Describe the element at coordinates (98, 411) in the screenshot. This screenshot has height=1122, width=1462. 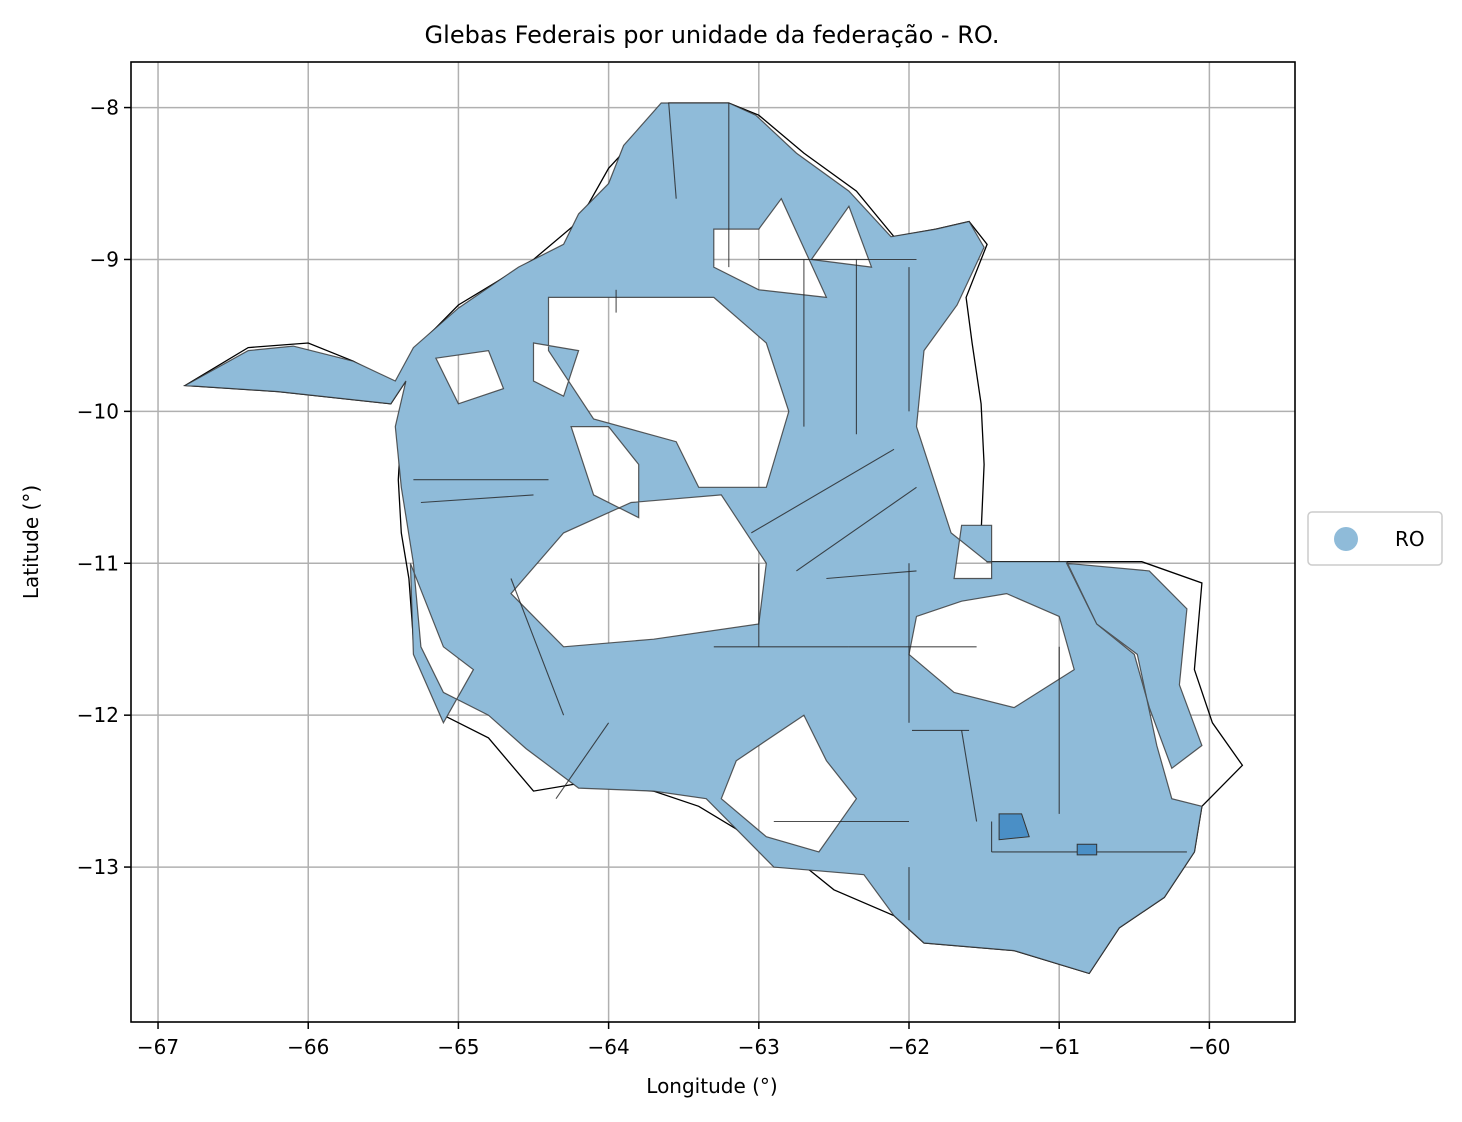
I see `y-tick-label: −10` at that location.